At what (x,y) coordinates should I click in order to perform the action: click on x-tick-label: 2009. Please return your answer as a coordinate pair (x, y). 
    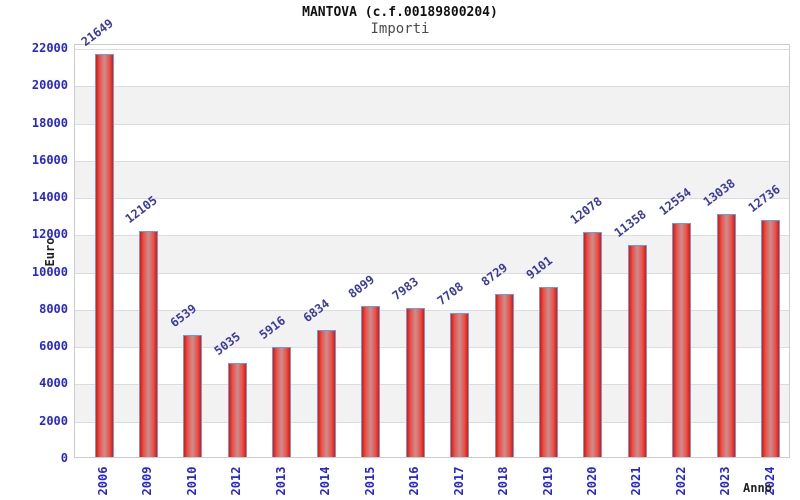
    Looking at the image, I should click on (147, 481).